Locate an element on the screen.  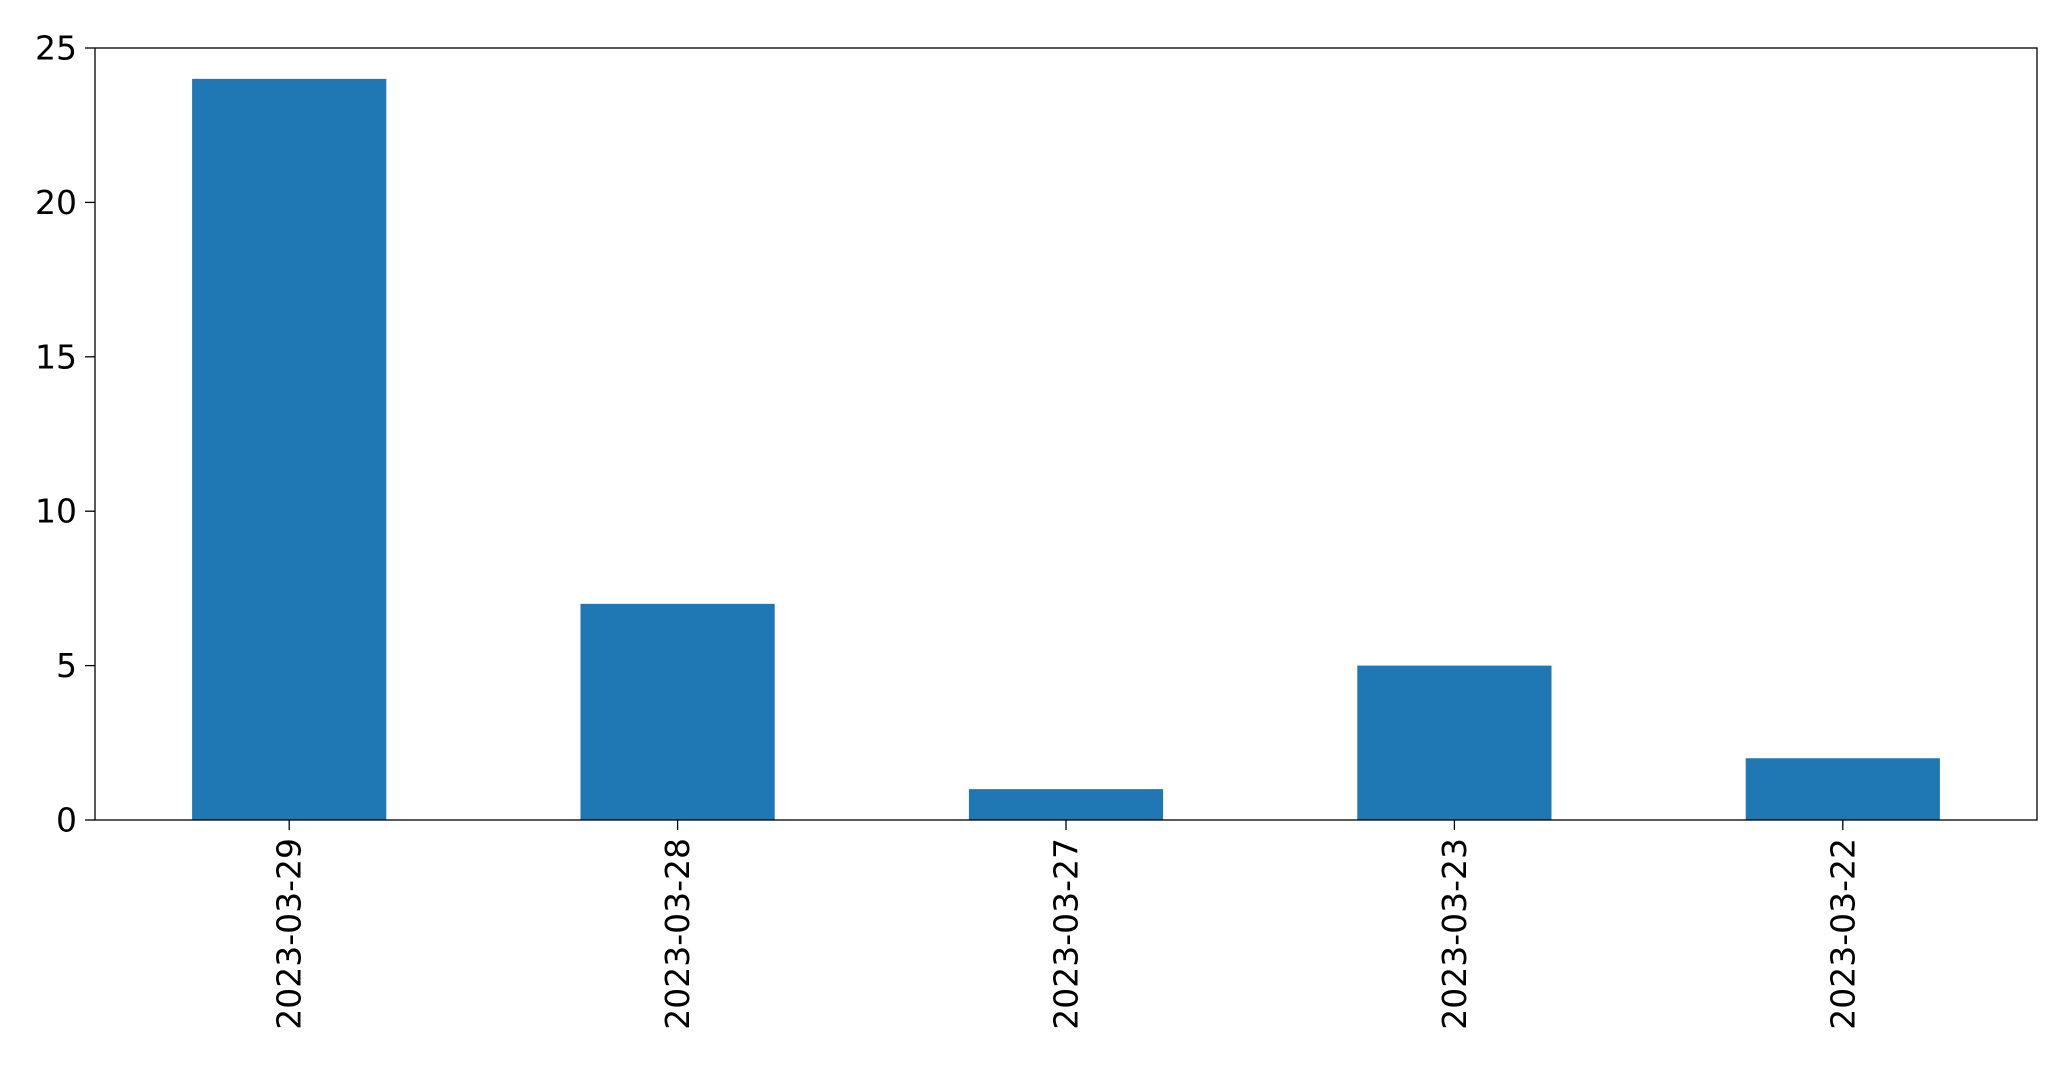
y-tick-label: 10 is located at coordinates (56, 511).